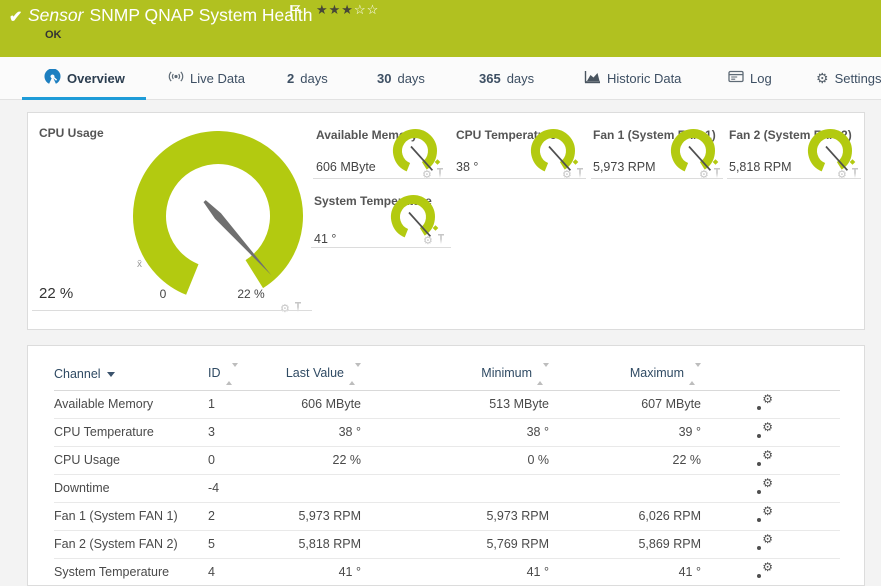  I want to click on fan1-gauge-value: 5,973 RPM, so click(624, 167).